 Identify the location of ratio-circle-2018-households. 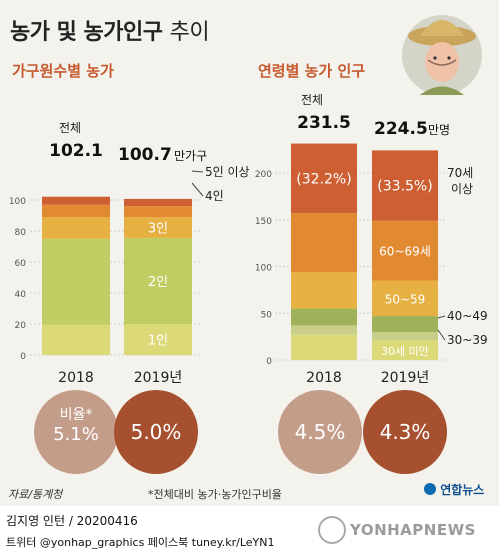
(76, 432).